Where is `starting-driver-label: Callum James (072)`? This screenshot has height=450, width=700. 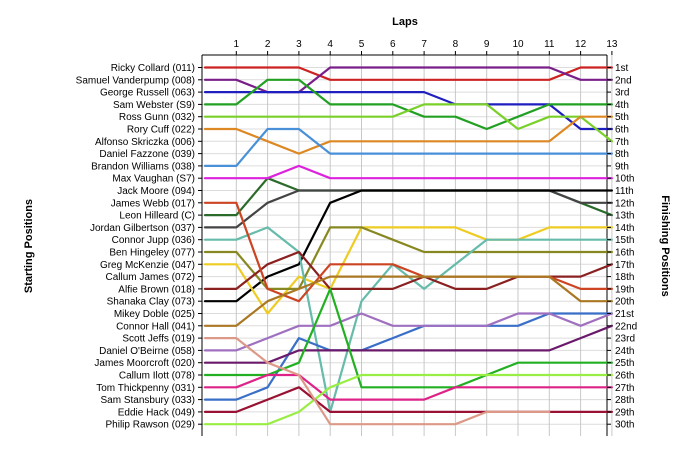 starting-driver-label: Callum James (072) is located at coordinates (150, 277).